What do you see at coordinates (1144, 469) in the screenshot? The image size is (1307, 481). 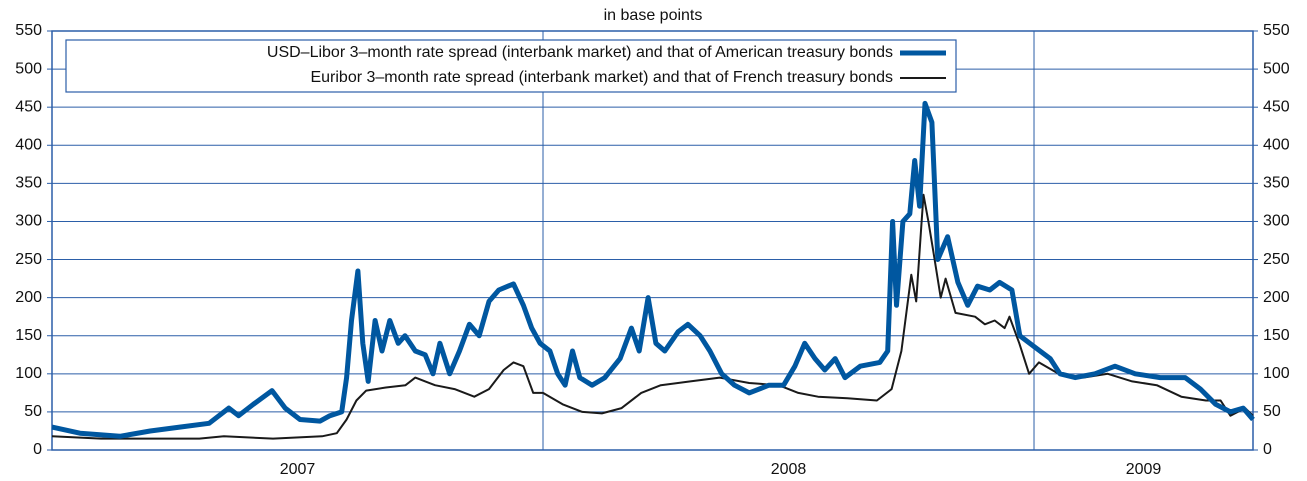 I see `x-tick-label: 2009` at bounding box center [1144, 469].